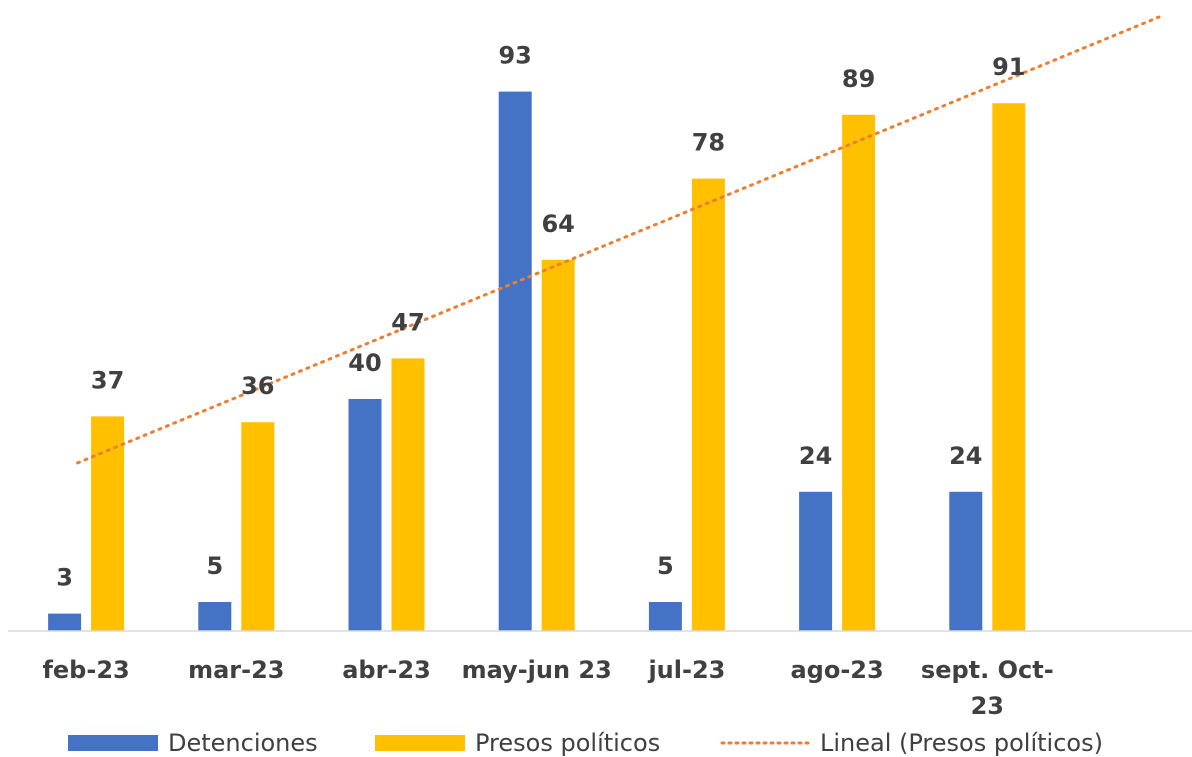  Describe the element at coordinates (85, 670) in the screenshot. I see `x-tick-label-feb-23: feb-23` at that location.